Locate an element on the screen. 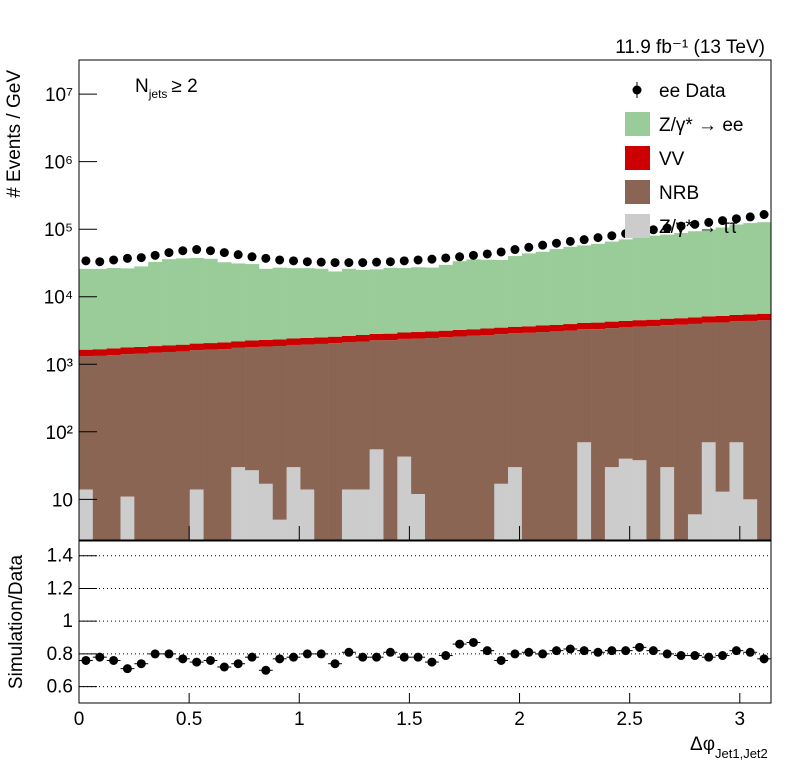 This screenshot has width=796, height=772. x-tick-label: 2.5 is located at coordinates (629, 719).